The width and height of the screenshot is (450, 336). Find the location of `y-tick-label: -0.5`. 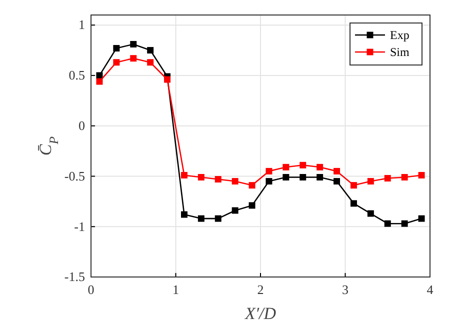

y-tick-label: -0.5 is located at coordinates (74, 176).